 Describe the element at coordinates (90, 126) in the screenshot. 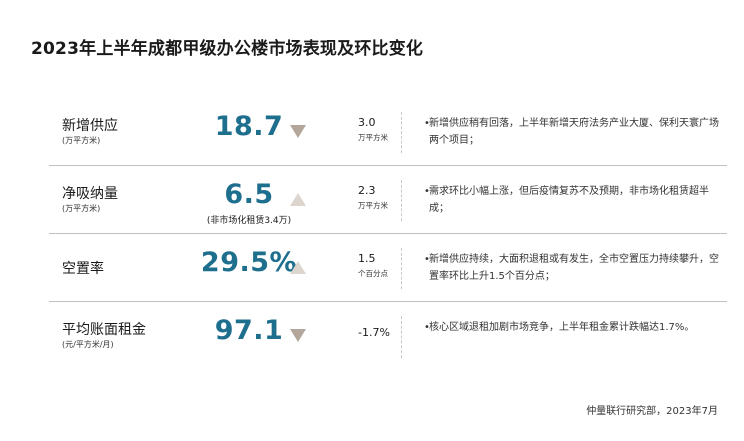

I see `metric-label: 新增供应` at that location.